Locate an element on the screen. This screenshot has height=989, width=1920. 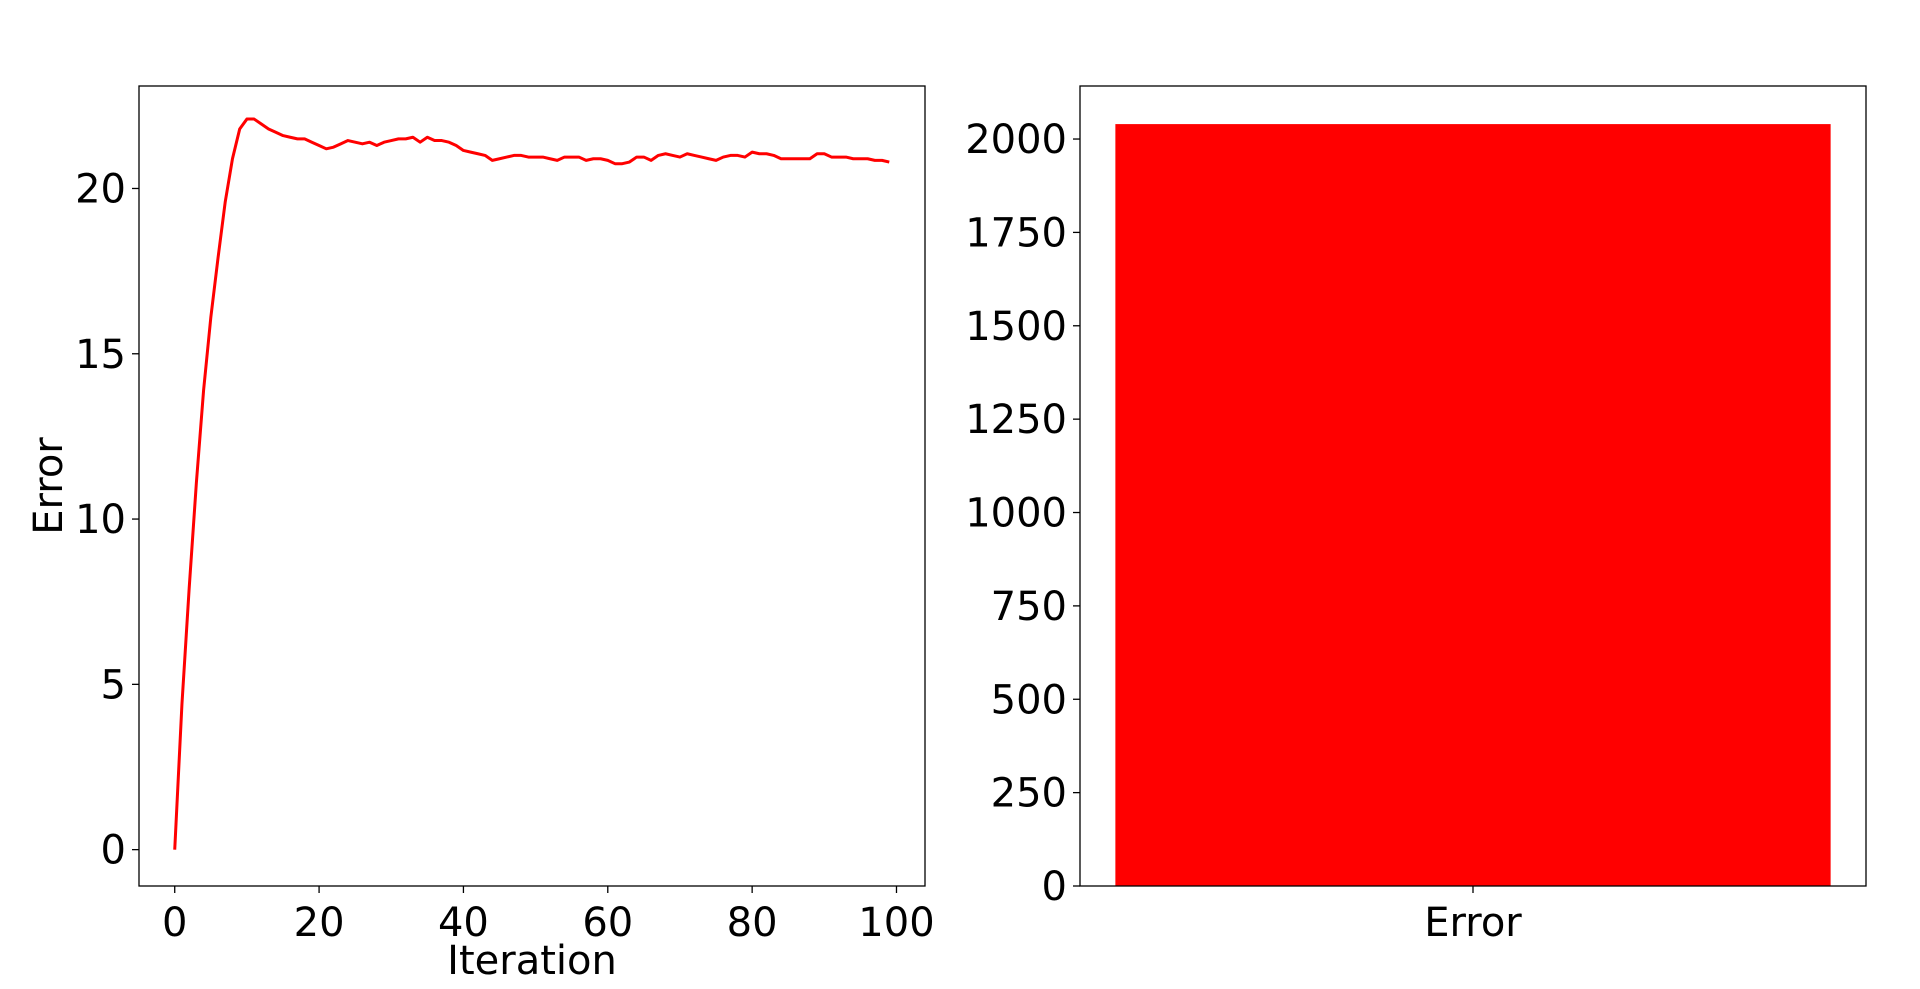
y-tick-label: 500 is located at coordinates (1029, 700).